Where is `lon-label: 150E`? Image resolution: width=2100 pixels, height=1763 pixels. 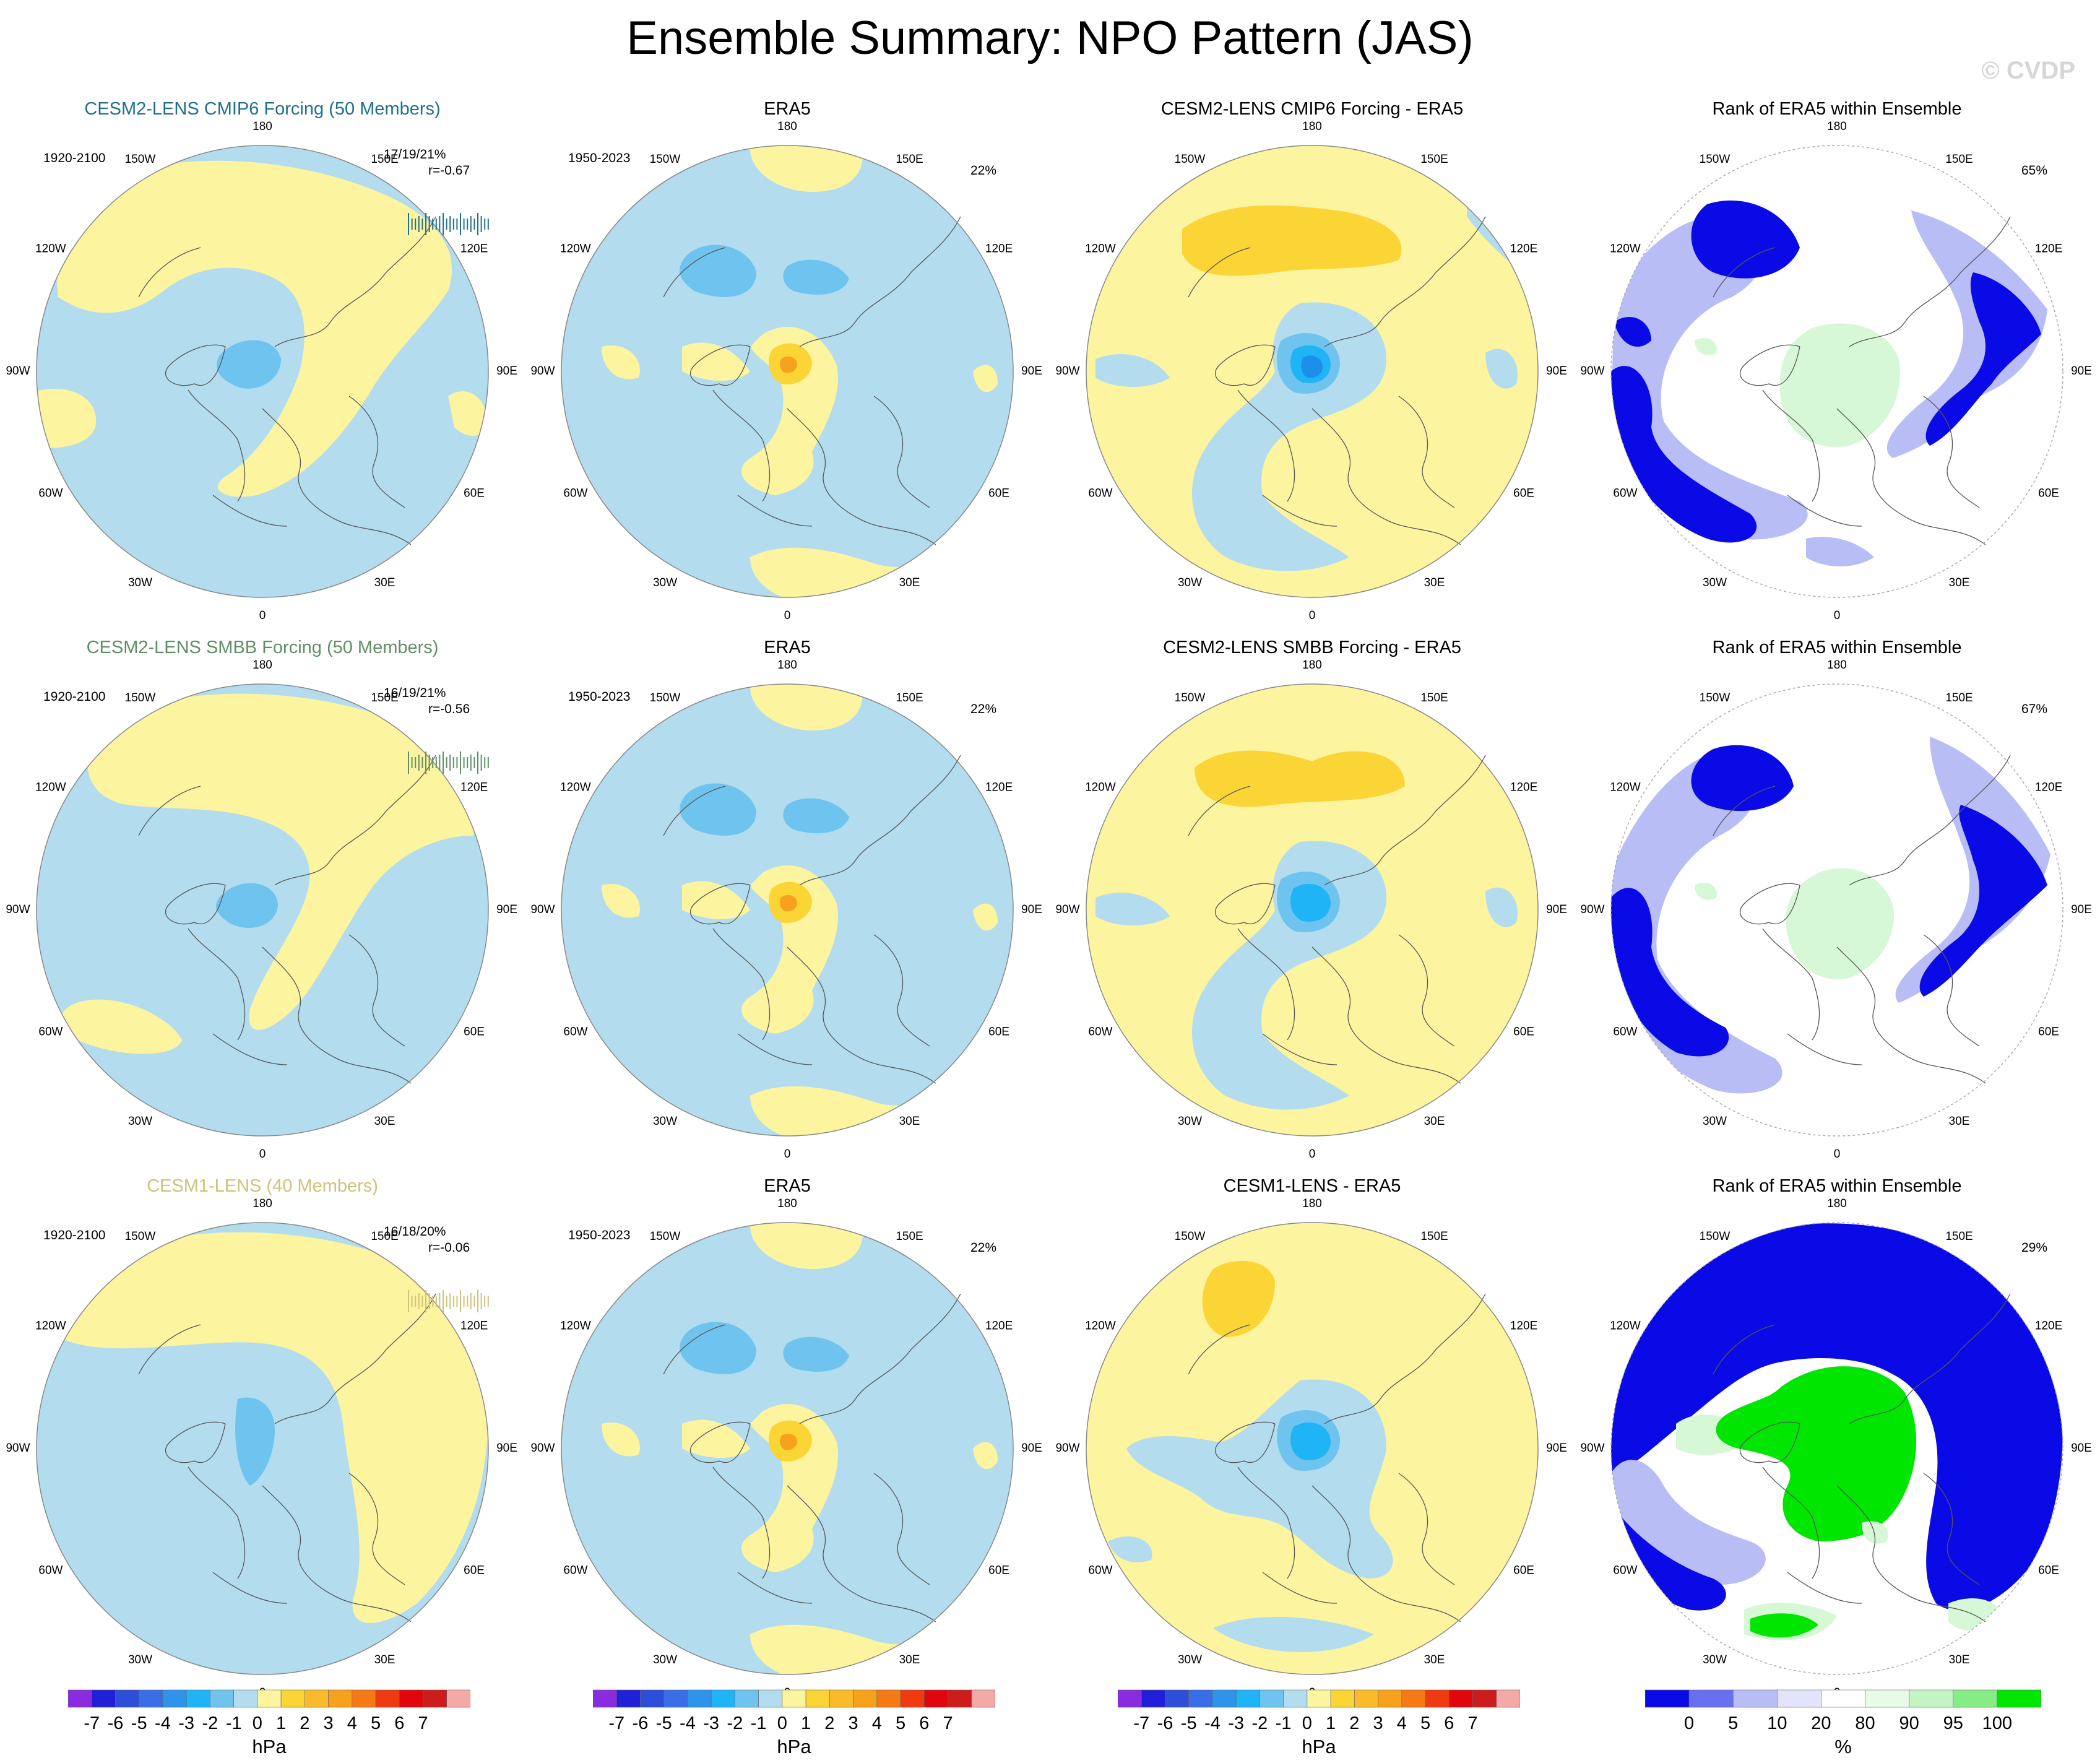
lon-label: 150E is located at coordinates (909, 697).